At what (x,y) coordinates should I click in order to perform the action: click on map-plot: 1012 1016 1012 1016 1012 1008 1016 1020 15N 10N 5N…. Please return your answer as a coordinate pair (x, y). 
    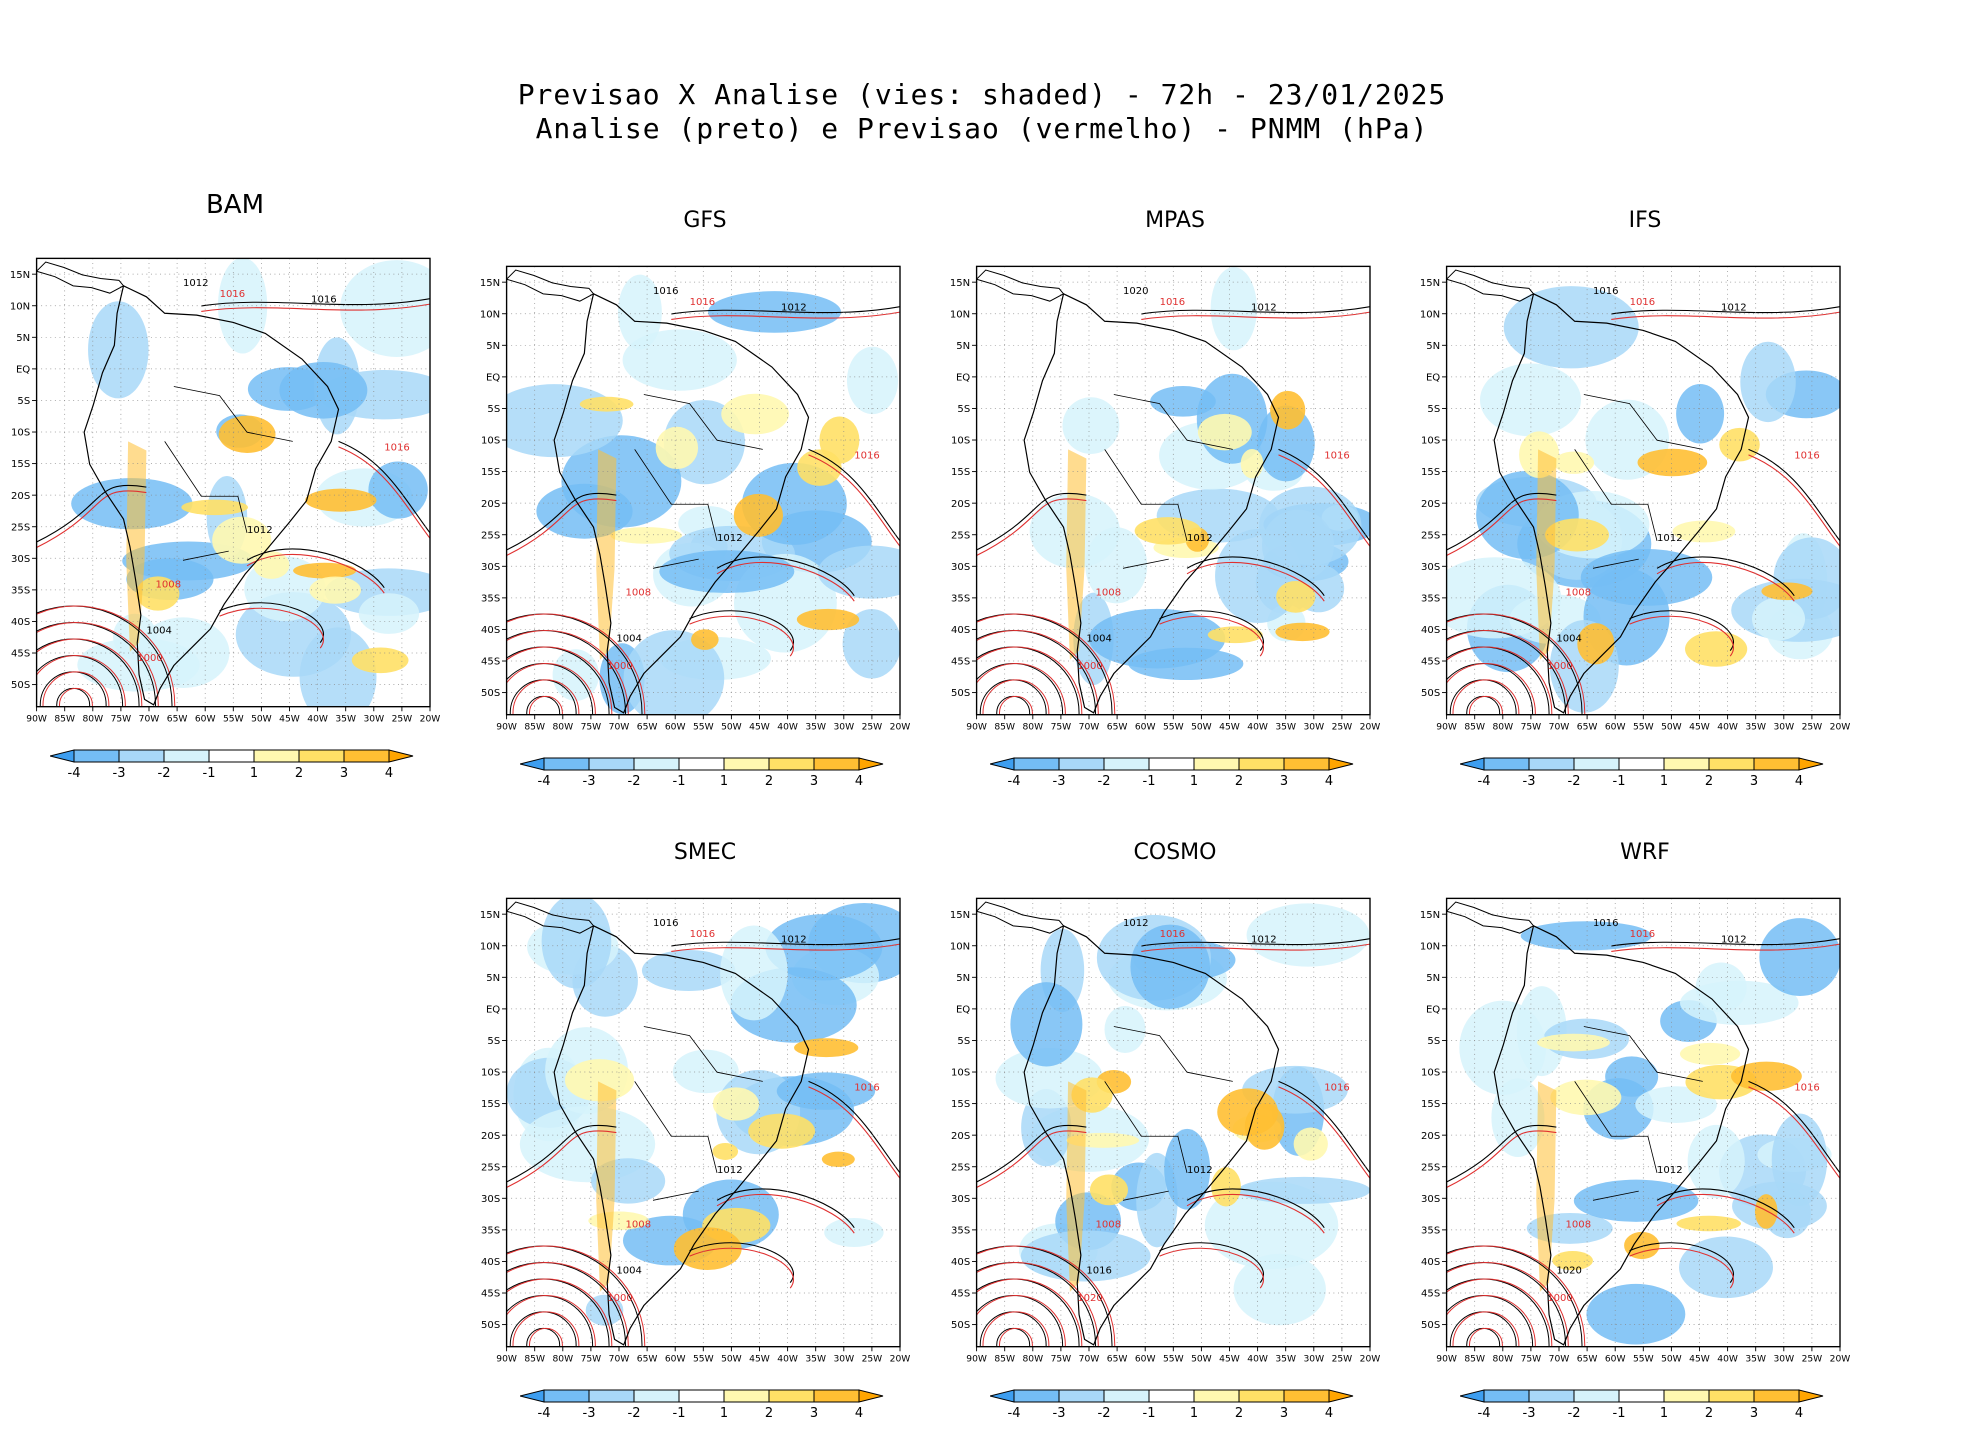
    Looking at the image, I should click on (1165, 1130).